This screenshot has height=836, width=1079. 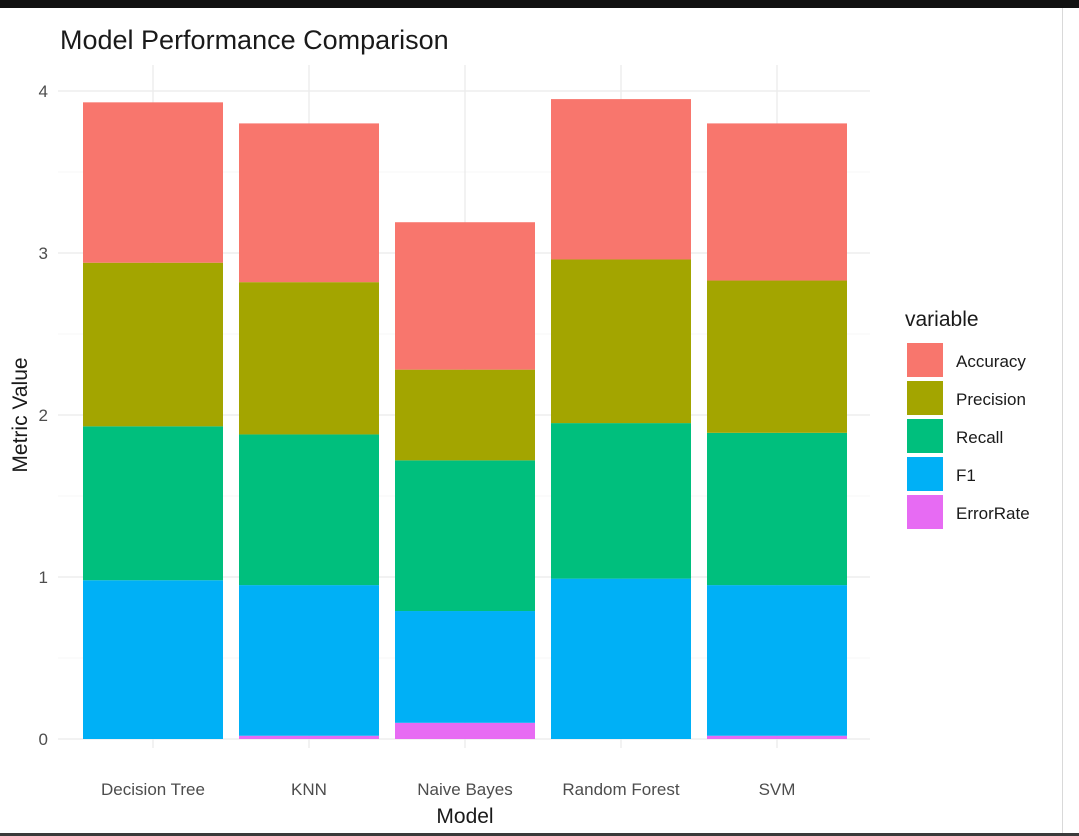 I want to click on bar-decision-tree-recall, so click(x=153, y=503).